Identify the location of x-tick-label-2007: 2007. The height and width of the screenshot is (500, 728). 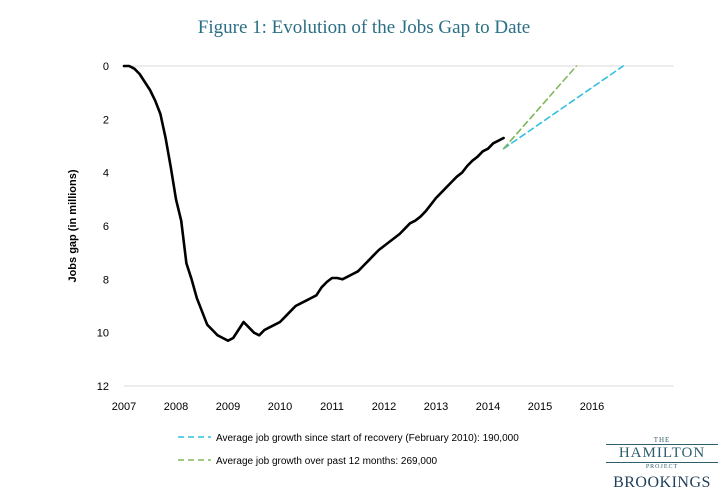
(124, 407).